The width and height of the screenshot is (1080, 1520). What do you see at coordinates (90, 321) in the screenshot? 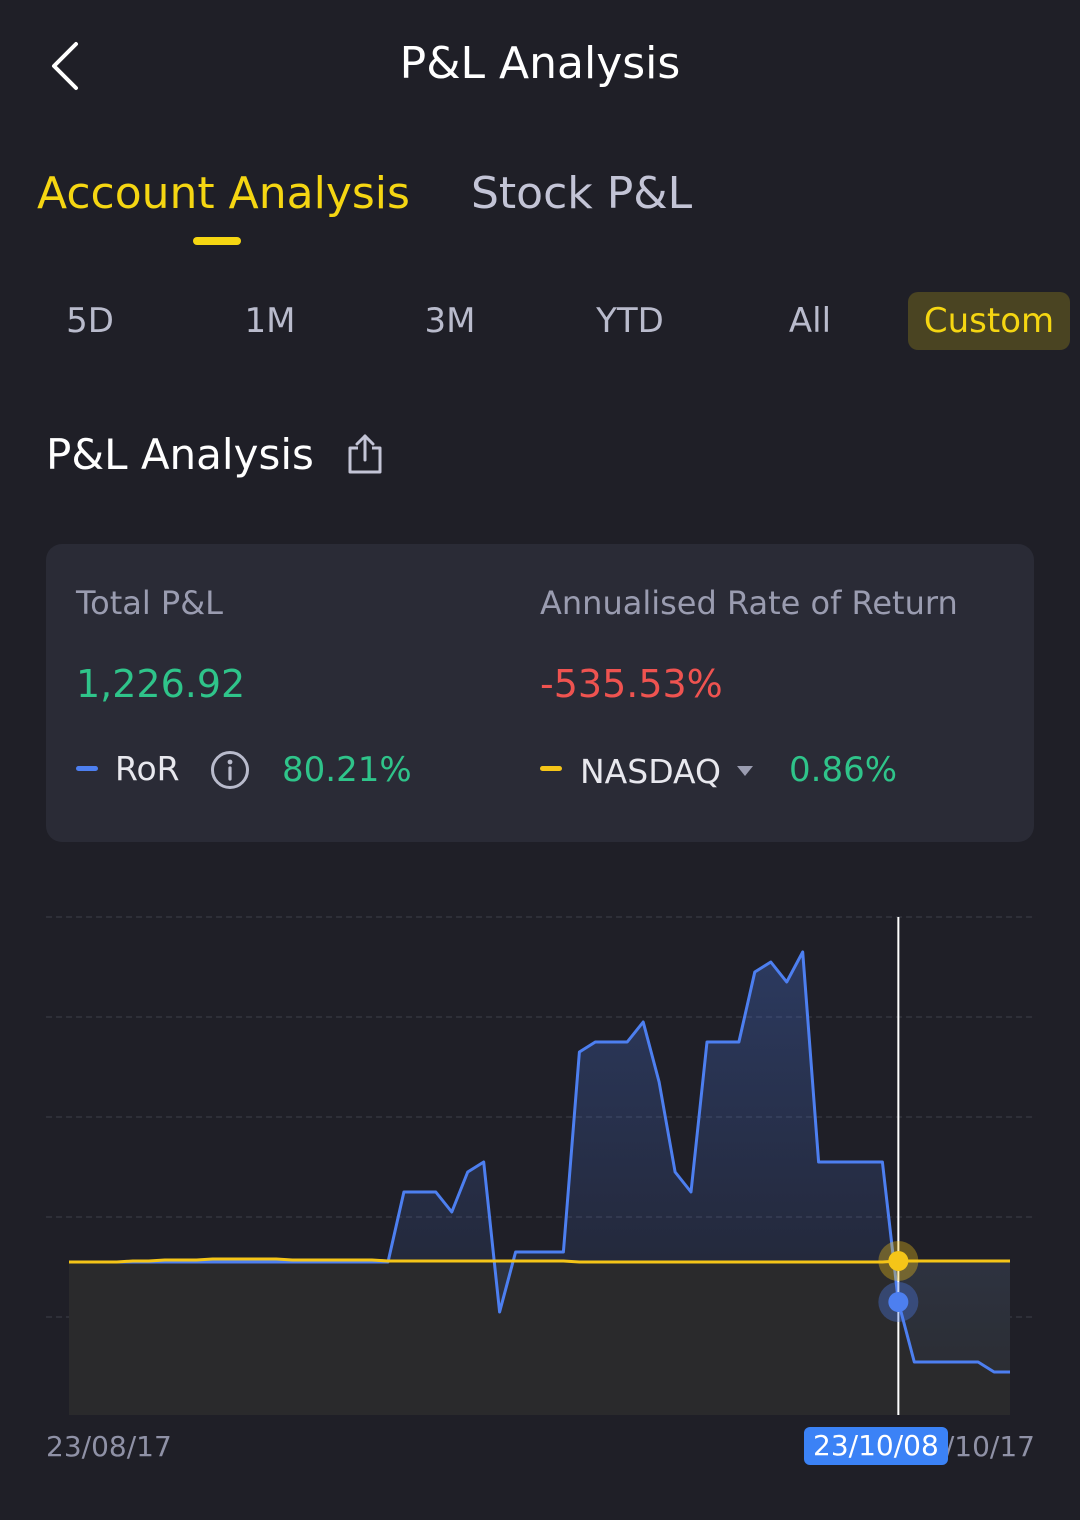
I see `range-tab-5d: 5D` at bounding box center [90, 321].